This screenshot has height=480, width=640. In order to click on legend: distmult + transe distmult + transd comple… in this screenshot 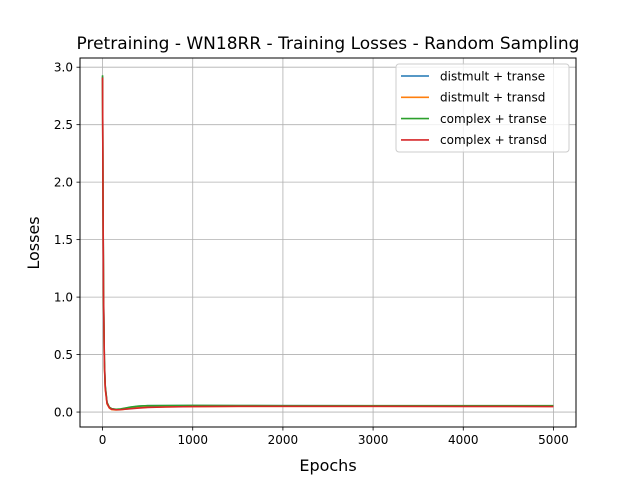, I will do `click(482, 108)`.